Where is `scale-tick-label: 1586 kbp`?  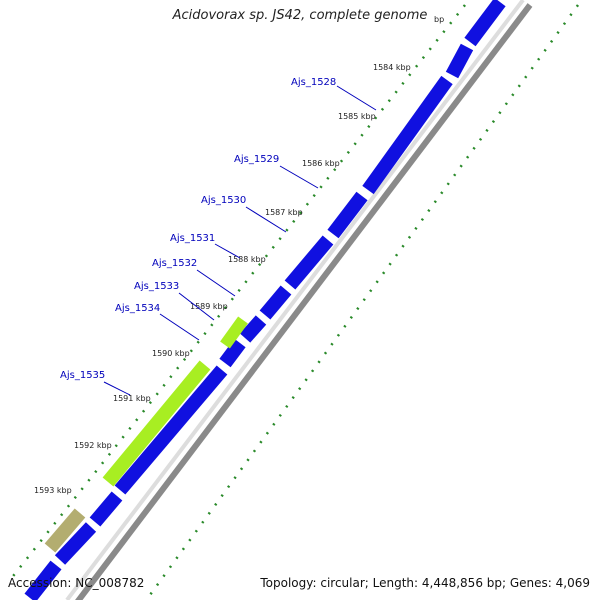
scale-tick-label: 1586 kbp is located at coordinates (321, 163).